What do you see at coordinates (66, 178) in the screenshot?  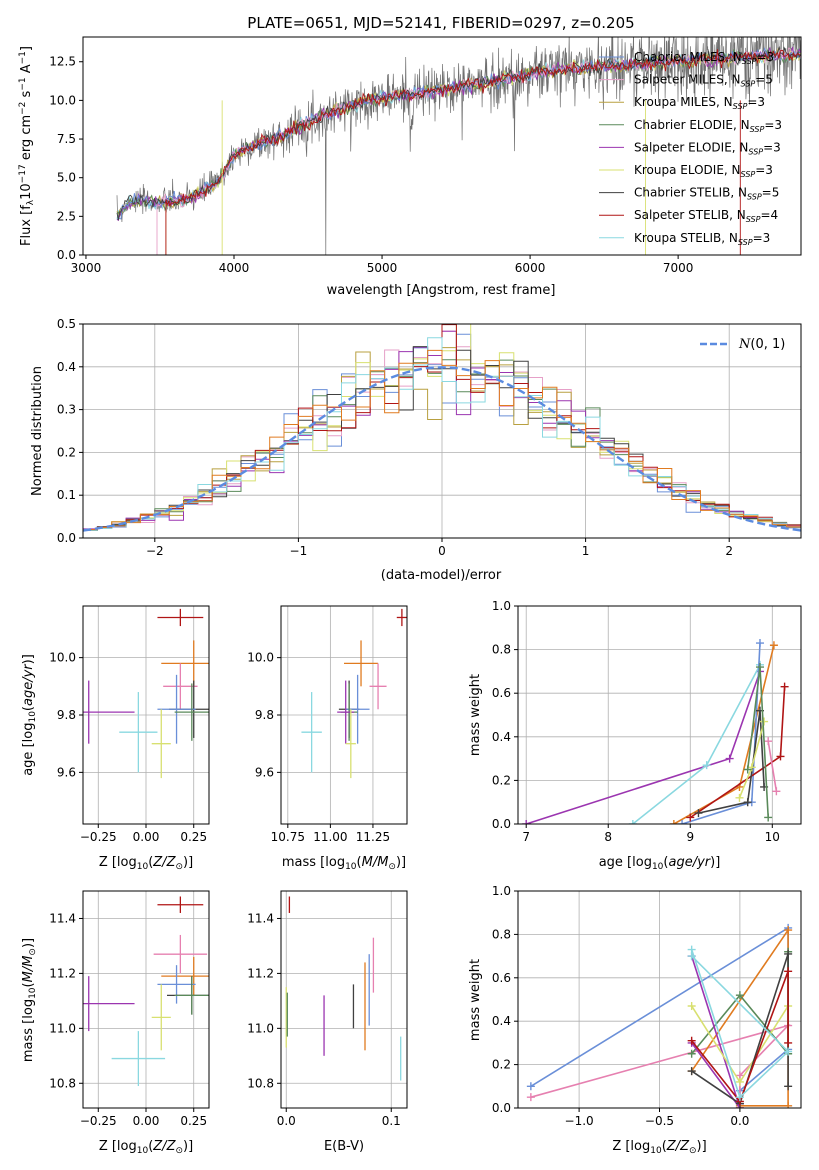 I see `y-tick-label: 5.0` at bounding box center [66, 178].